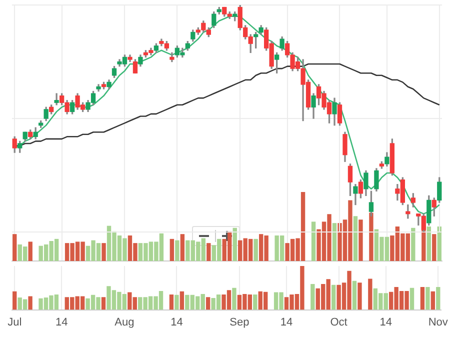 This screenshot has width=454, height=341. Describe the element at coordinates (339, 322) in the screenshot. I see `x-tick-label: Oct` at that location.